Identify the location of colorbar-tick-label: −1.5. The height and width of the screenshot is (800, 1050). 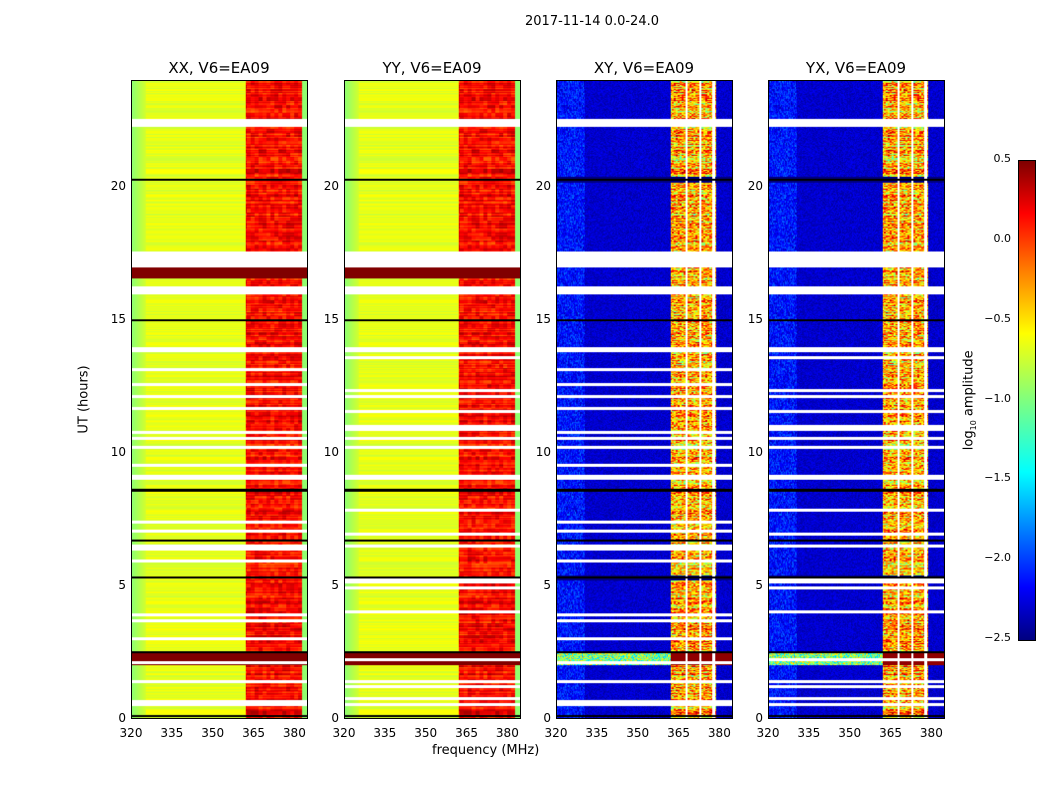
(997, 478).